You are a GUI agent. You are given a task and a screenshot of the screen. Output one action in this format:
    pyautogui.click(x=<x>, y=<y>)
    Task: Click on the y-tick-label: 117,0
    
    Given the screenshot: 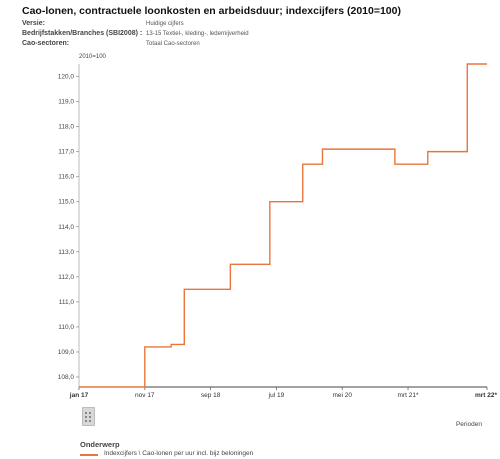 What is the action you would take?
    pyautogui.click(x=66, y=152)
    